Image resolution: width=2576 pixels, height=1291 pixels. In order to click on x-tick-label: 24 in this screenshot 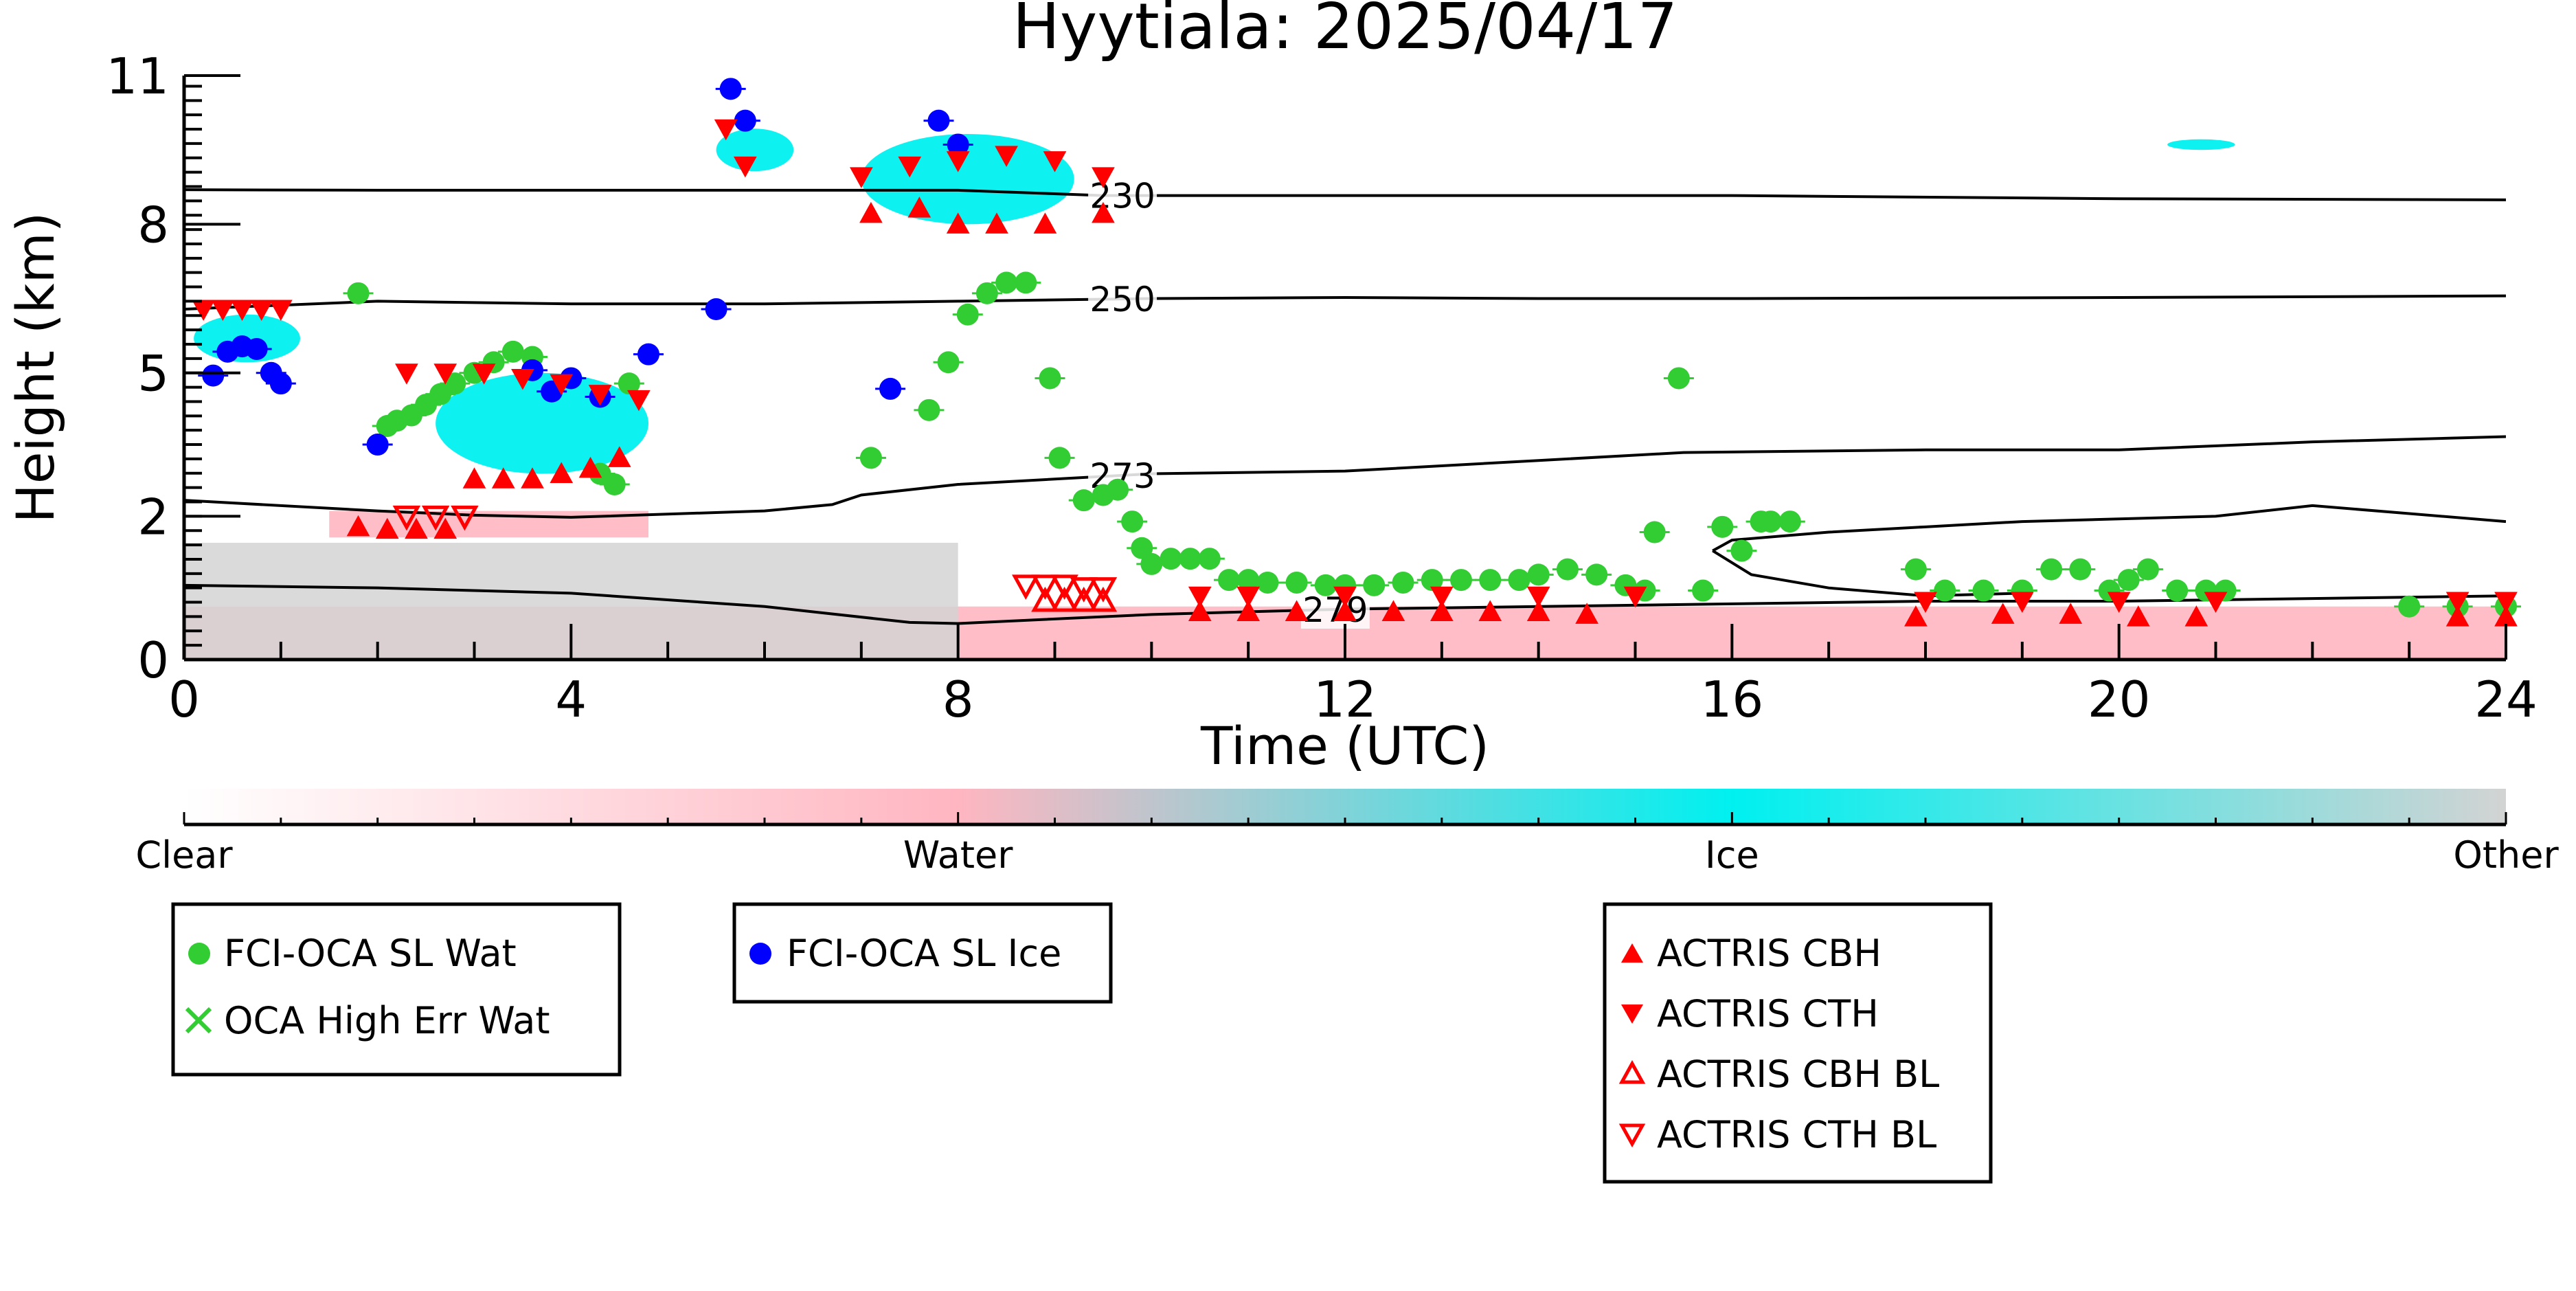, I will do `click(2506, 699)`.